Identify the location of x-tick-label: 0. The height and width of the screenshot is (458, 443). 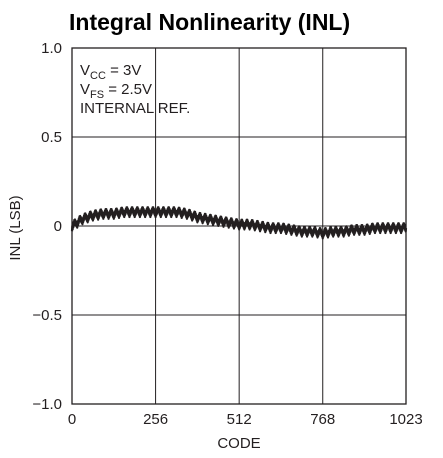
(72, 419).